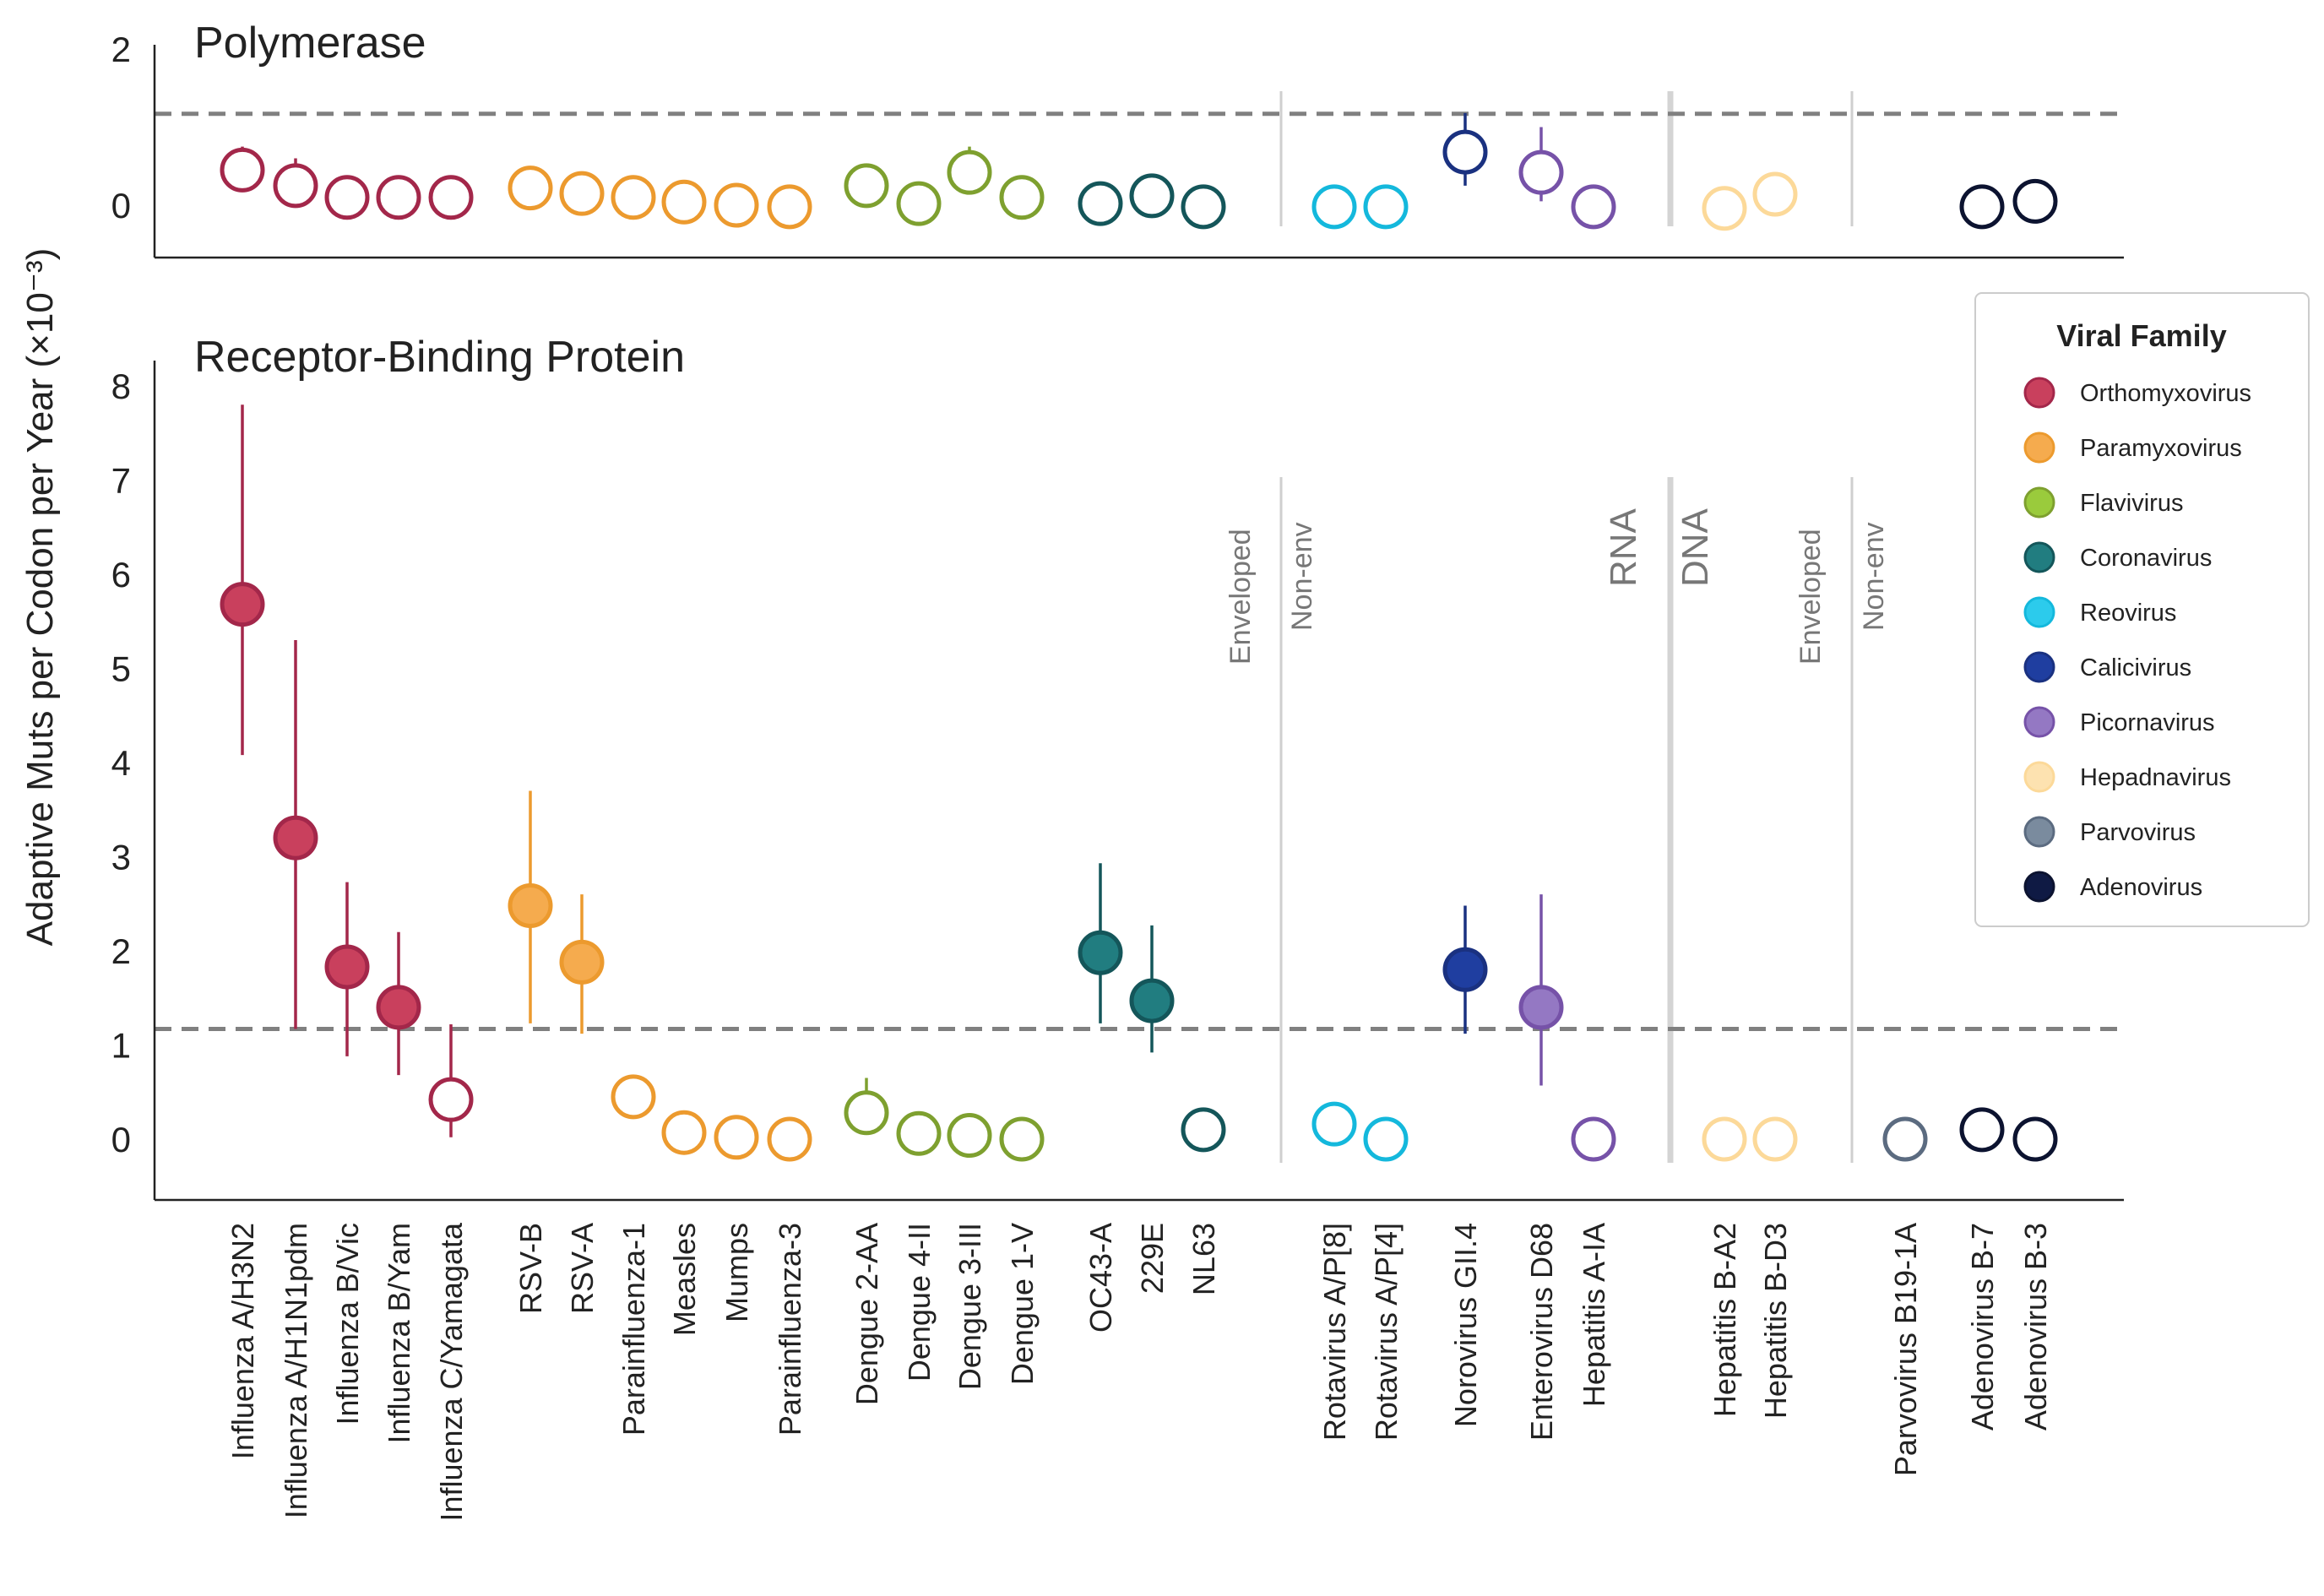 This screenshot has height=1596, width=2324. What do you see at coordinates (1203, 1259) in the screenshot?
I see `x-tick-label: NL63` at bounding box center [1203, 1259].